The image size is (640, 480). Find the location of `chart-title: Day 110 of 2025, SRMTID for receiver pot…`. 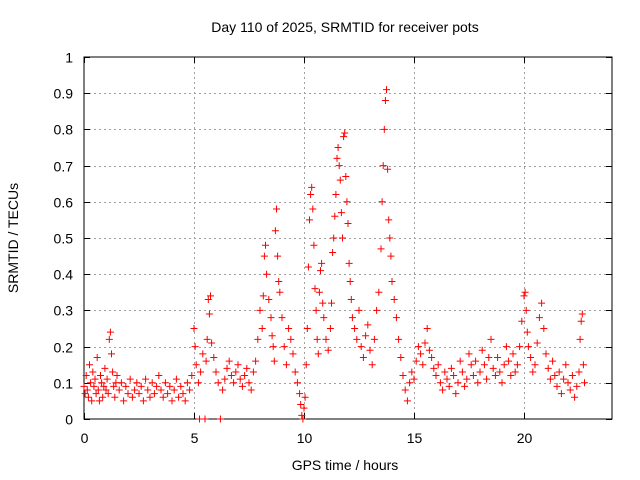

chart-title: Day 110 of 2025, SRMTID for receiver pot… is located at coordinates (344, 27).